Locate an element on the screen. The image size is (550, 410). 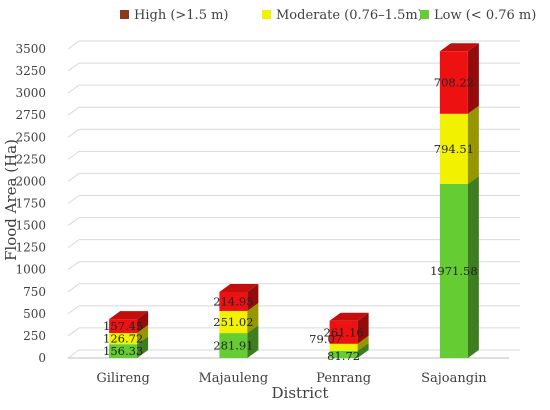
x-axis-title: District is located at coordinates (300, 393).